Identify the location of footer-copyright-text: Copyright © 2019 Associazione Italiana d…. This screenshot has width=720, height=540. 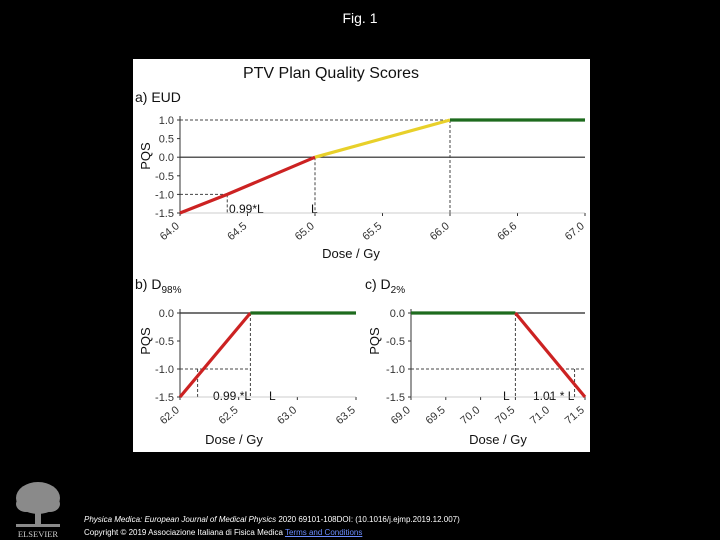
(183, 532).